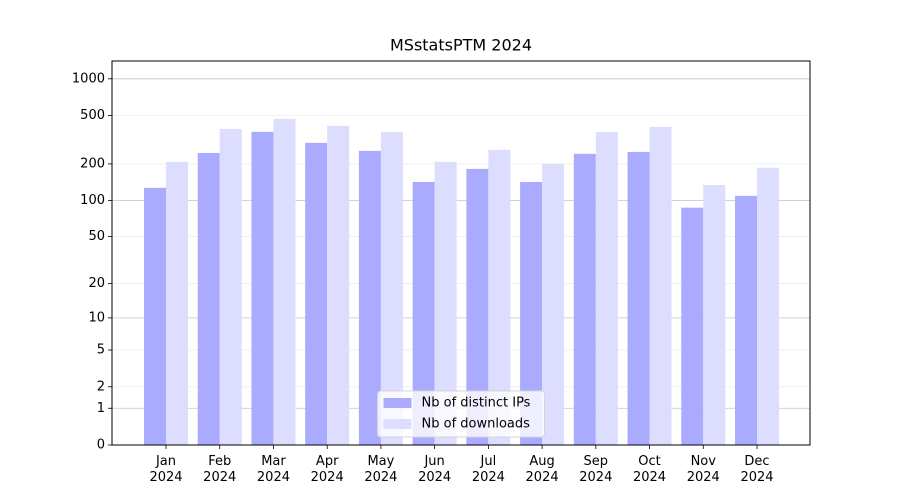  I want to click on y-tick-label: 500, so click(92, 115).